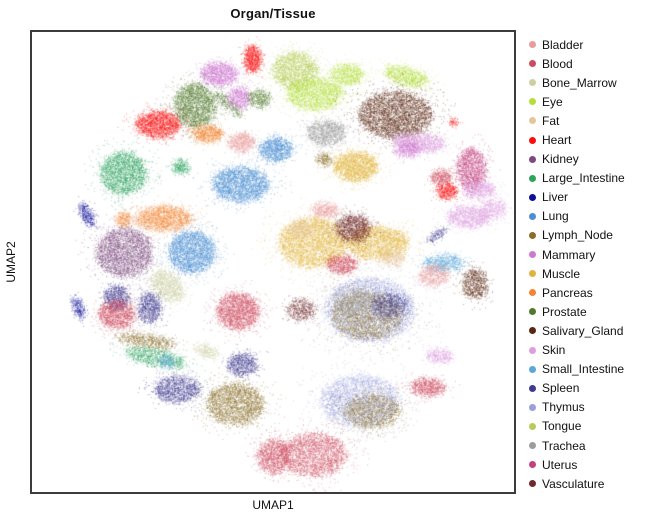 This screenshot has width=650, height=516. Describe the element at coordinates (587, 216) in the screenshot. I see `legend-item: Lung` at that location.